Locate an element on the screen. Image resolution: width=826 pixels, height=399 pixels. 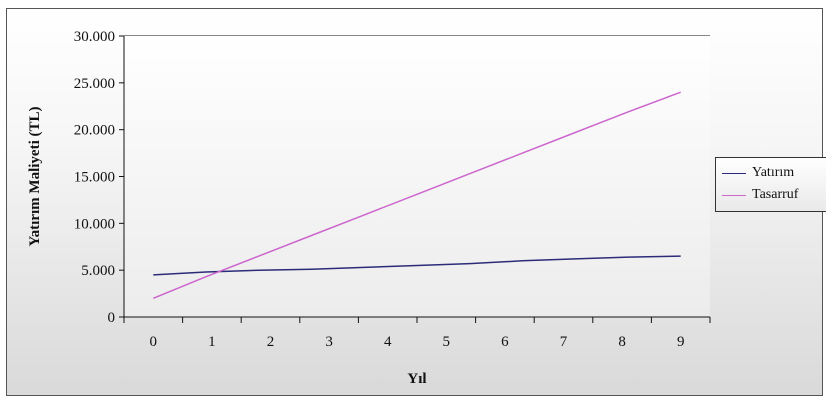
y-tick-label: 5.000 is located at coordinates (98, 271).